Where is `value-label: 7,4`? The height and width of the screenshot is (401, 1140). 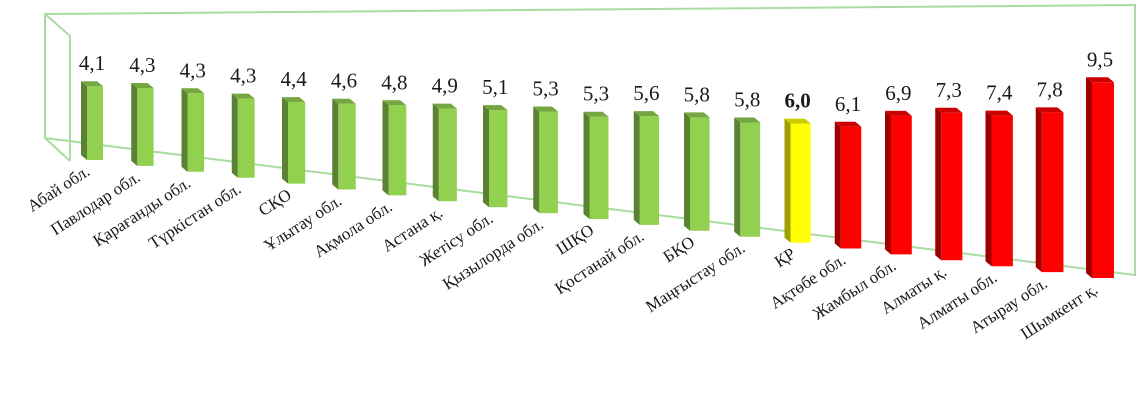
value-label: 7,4 is located at coordinates (999, 93).